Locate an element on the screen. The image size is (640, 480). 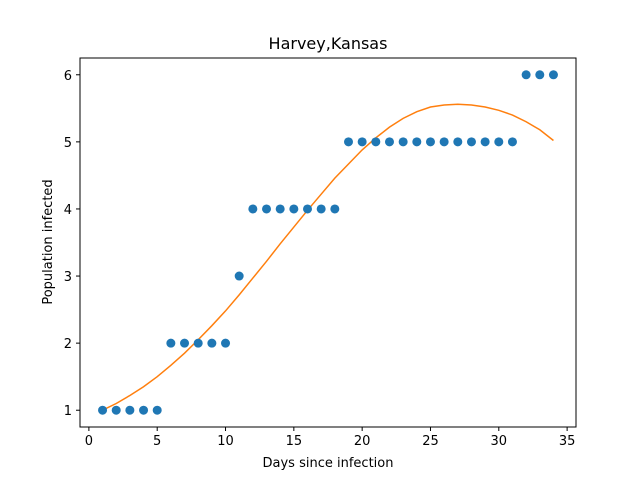
y-axis-label: Population infected is located at coordinates (48, 241).